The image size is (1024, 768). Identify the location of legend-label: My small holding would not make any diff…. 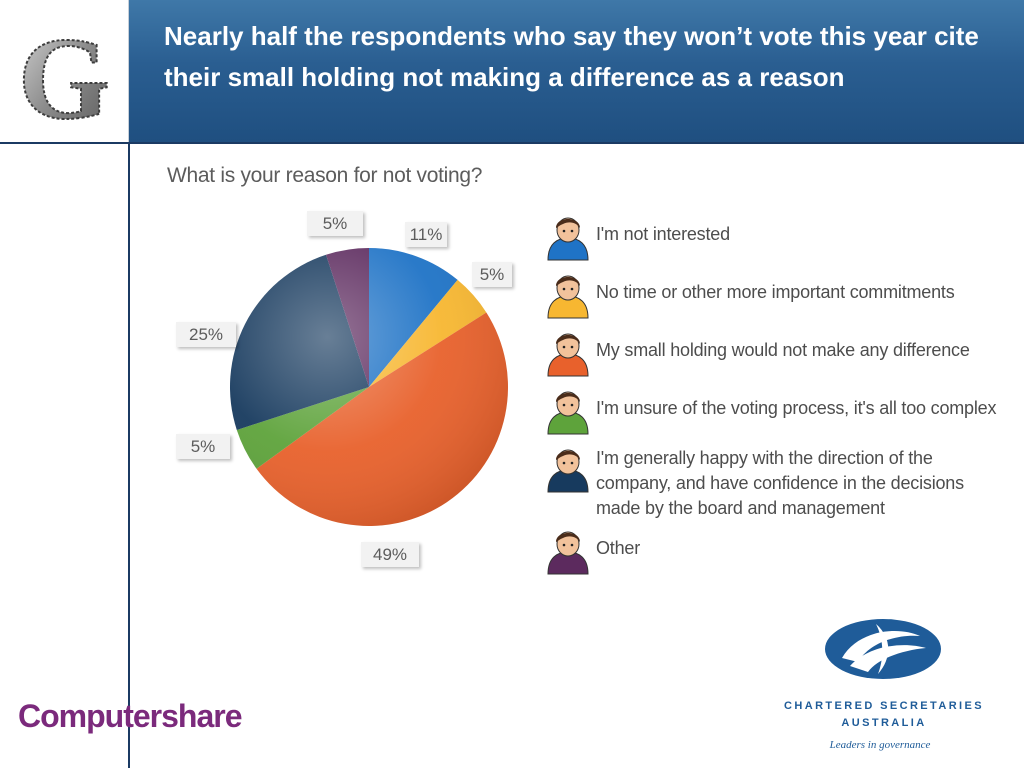
(783, 350).